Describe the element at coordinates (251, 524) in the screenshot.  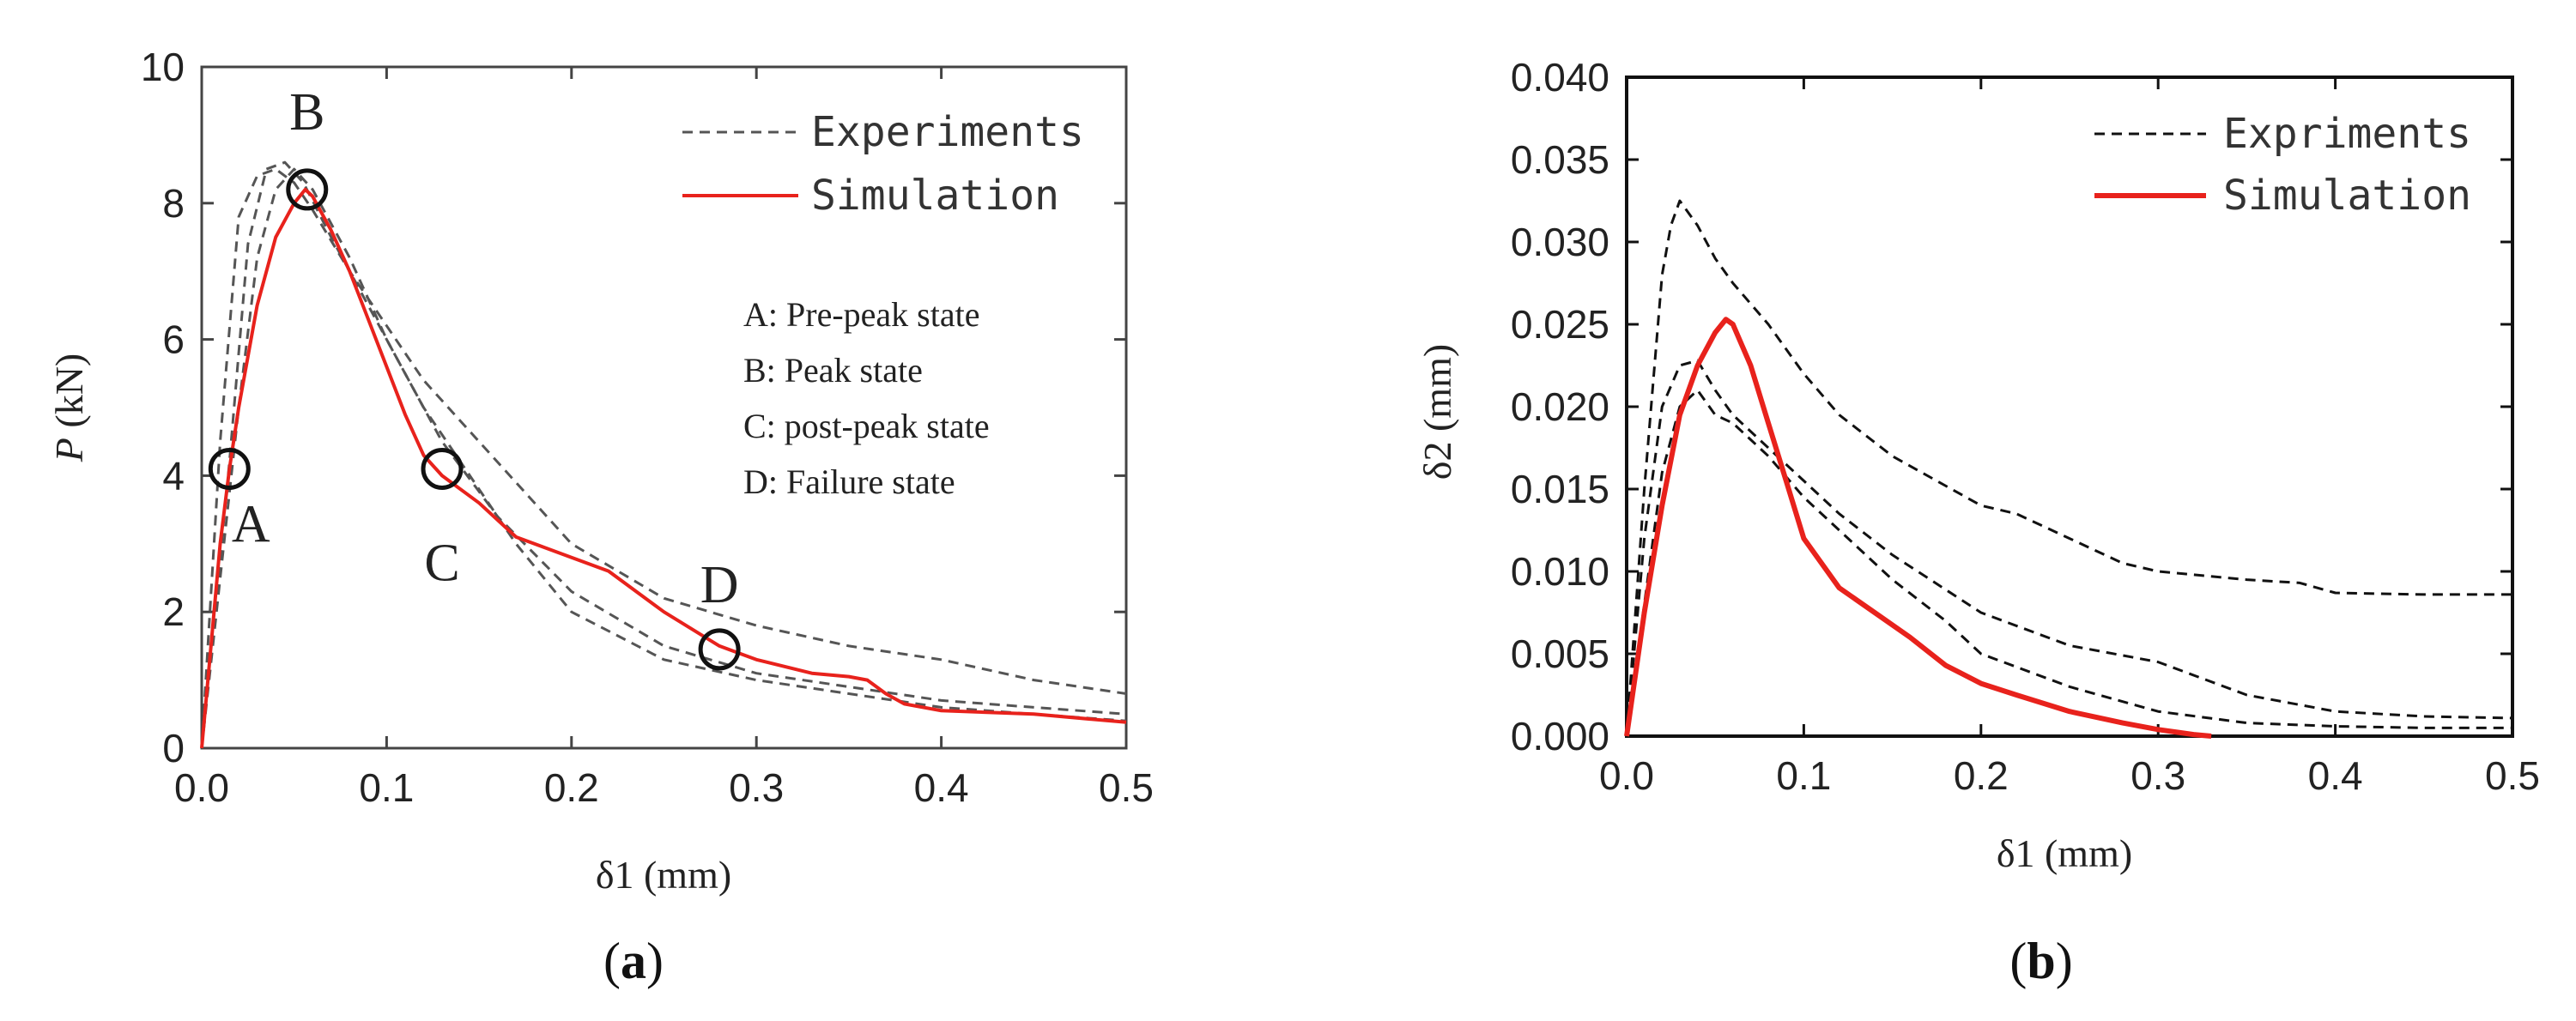
I see `state-label-a: A` at that location.